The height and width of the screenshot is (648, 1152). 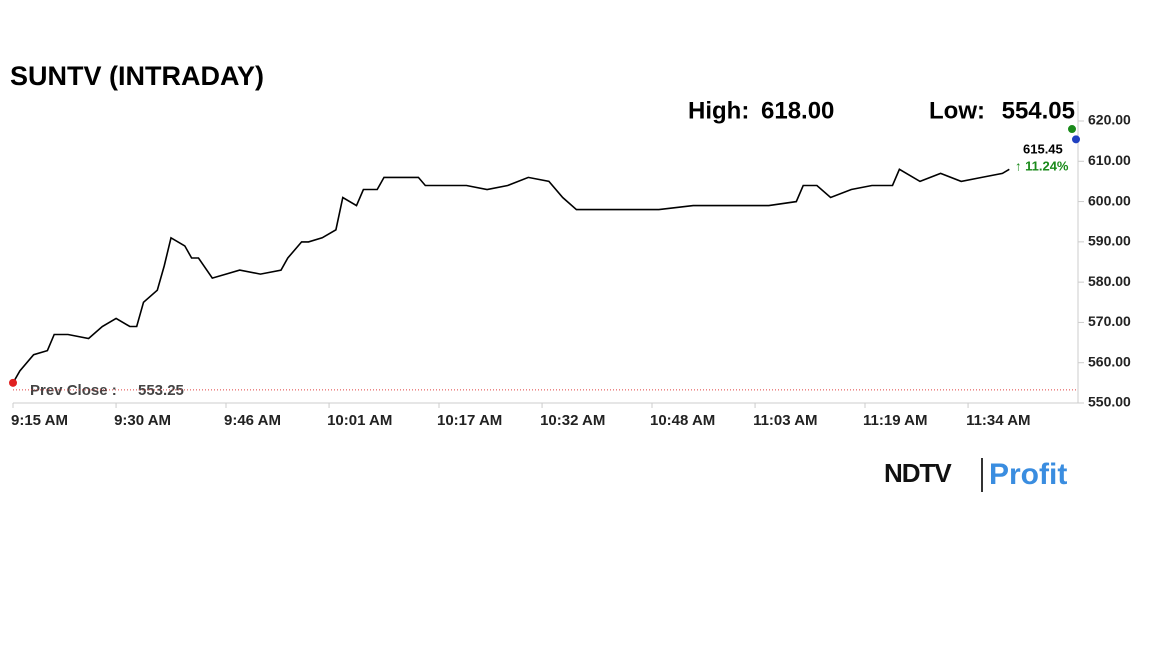 I want to click on x-tick-label: 11:03 AM, so click(x=785, y=420).